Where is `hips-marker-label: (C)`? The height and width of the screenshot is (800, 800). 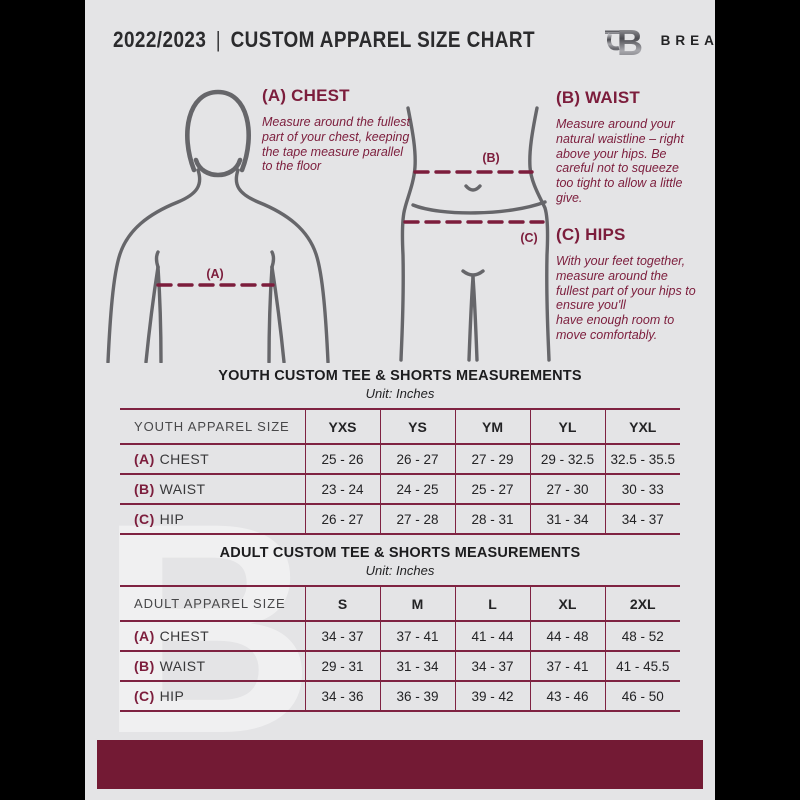
hips-marker-label: (C) is located at coordinates (528, 238).